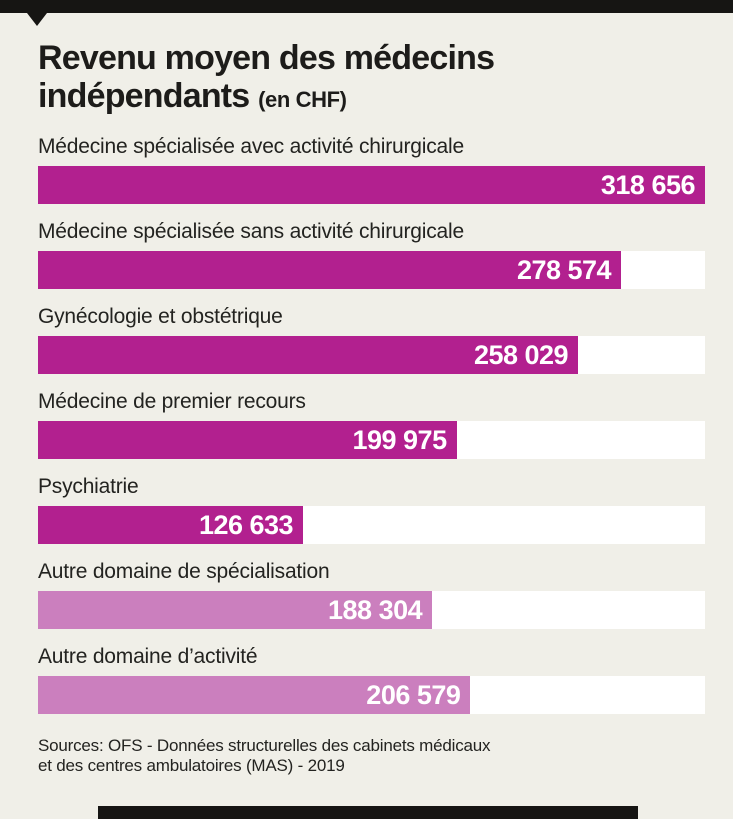  What do you see at coordinates (148, 656) in the screenshot?
I see `bar-label: Autre domaine d’activité` at bounding box center [148, 656].